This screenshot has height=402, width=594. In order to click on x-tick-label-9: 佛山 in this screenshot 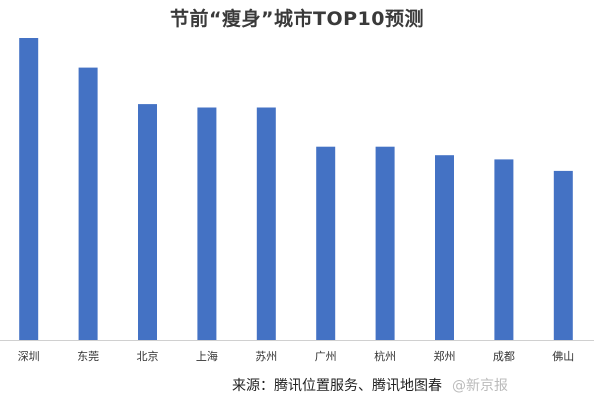, I will do `click(563, 356)`.